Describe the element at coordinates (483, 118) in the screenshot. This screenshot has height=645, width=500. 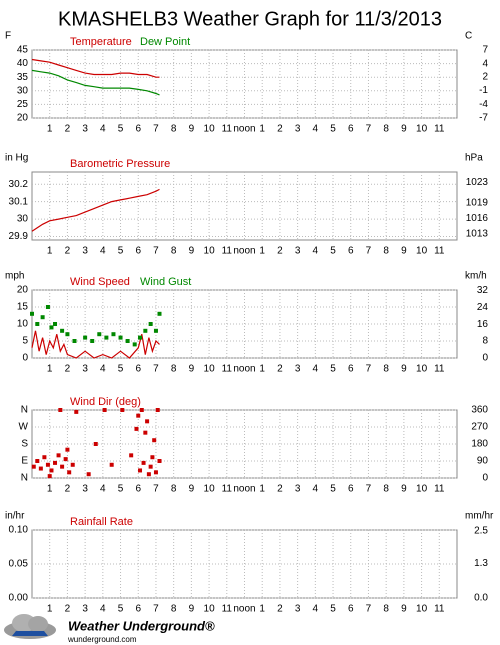
I see `y2-tick-label: -7` at that location.